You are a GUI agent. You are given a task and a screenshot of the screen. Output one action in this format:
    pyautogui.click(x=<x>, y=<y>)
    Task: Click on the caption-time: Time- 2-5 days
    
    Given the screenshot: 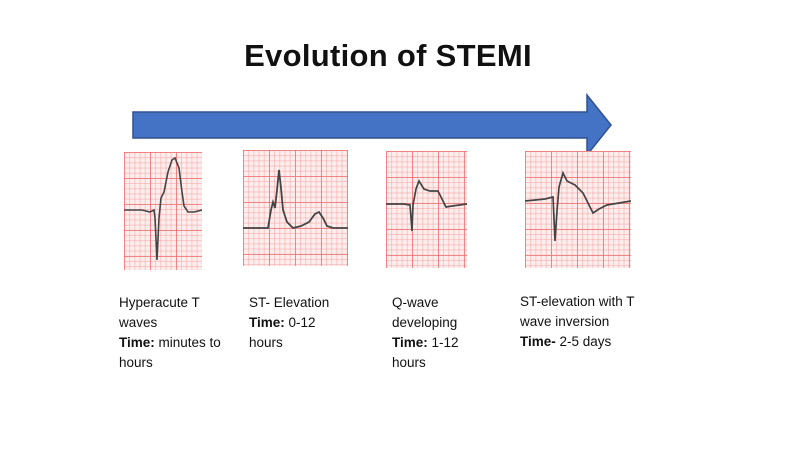 What is the action you would take?
    pyautogui.click(x=577, y=342)
    